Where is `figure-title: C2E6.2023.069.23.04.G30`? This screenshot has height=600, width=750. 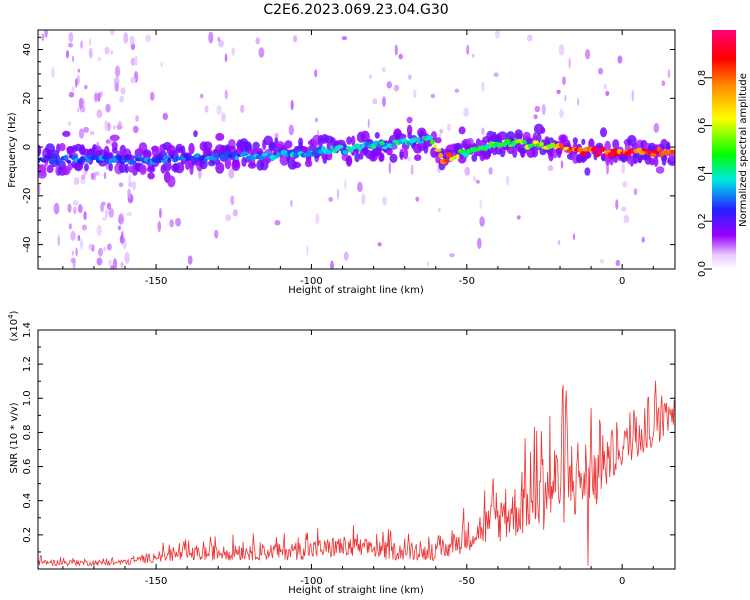
figure-title: C2E6.2023.069.23.04.G30 is located at coordinates (355, 10).